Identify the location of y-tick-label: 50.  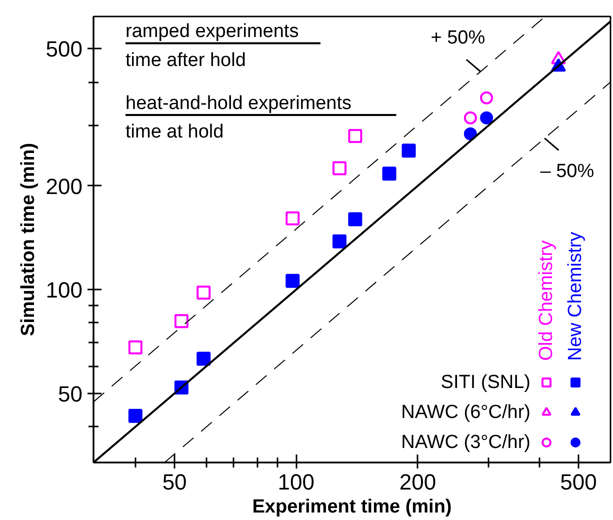
(70, 393).